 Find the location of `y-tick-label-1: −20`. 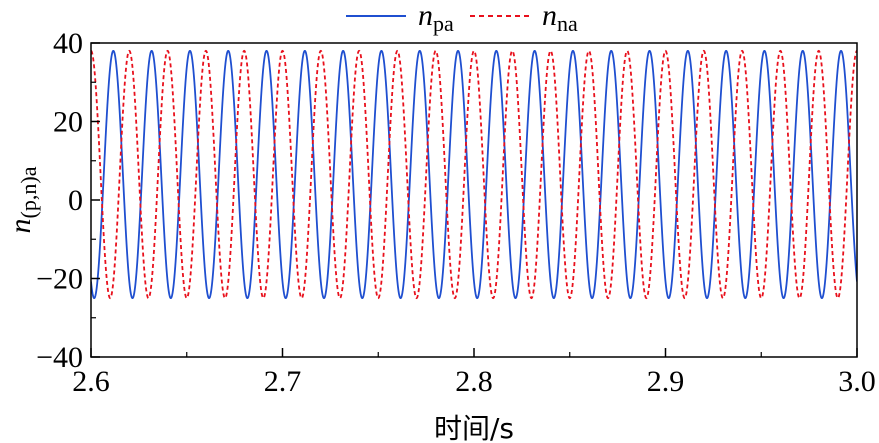

y-tick-label-1: −20 is located at coordinates (59, 279).